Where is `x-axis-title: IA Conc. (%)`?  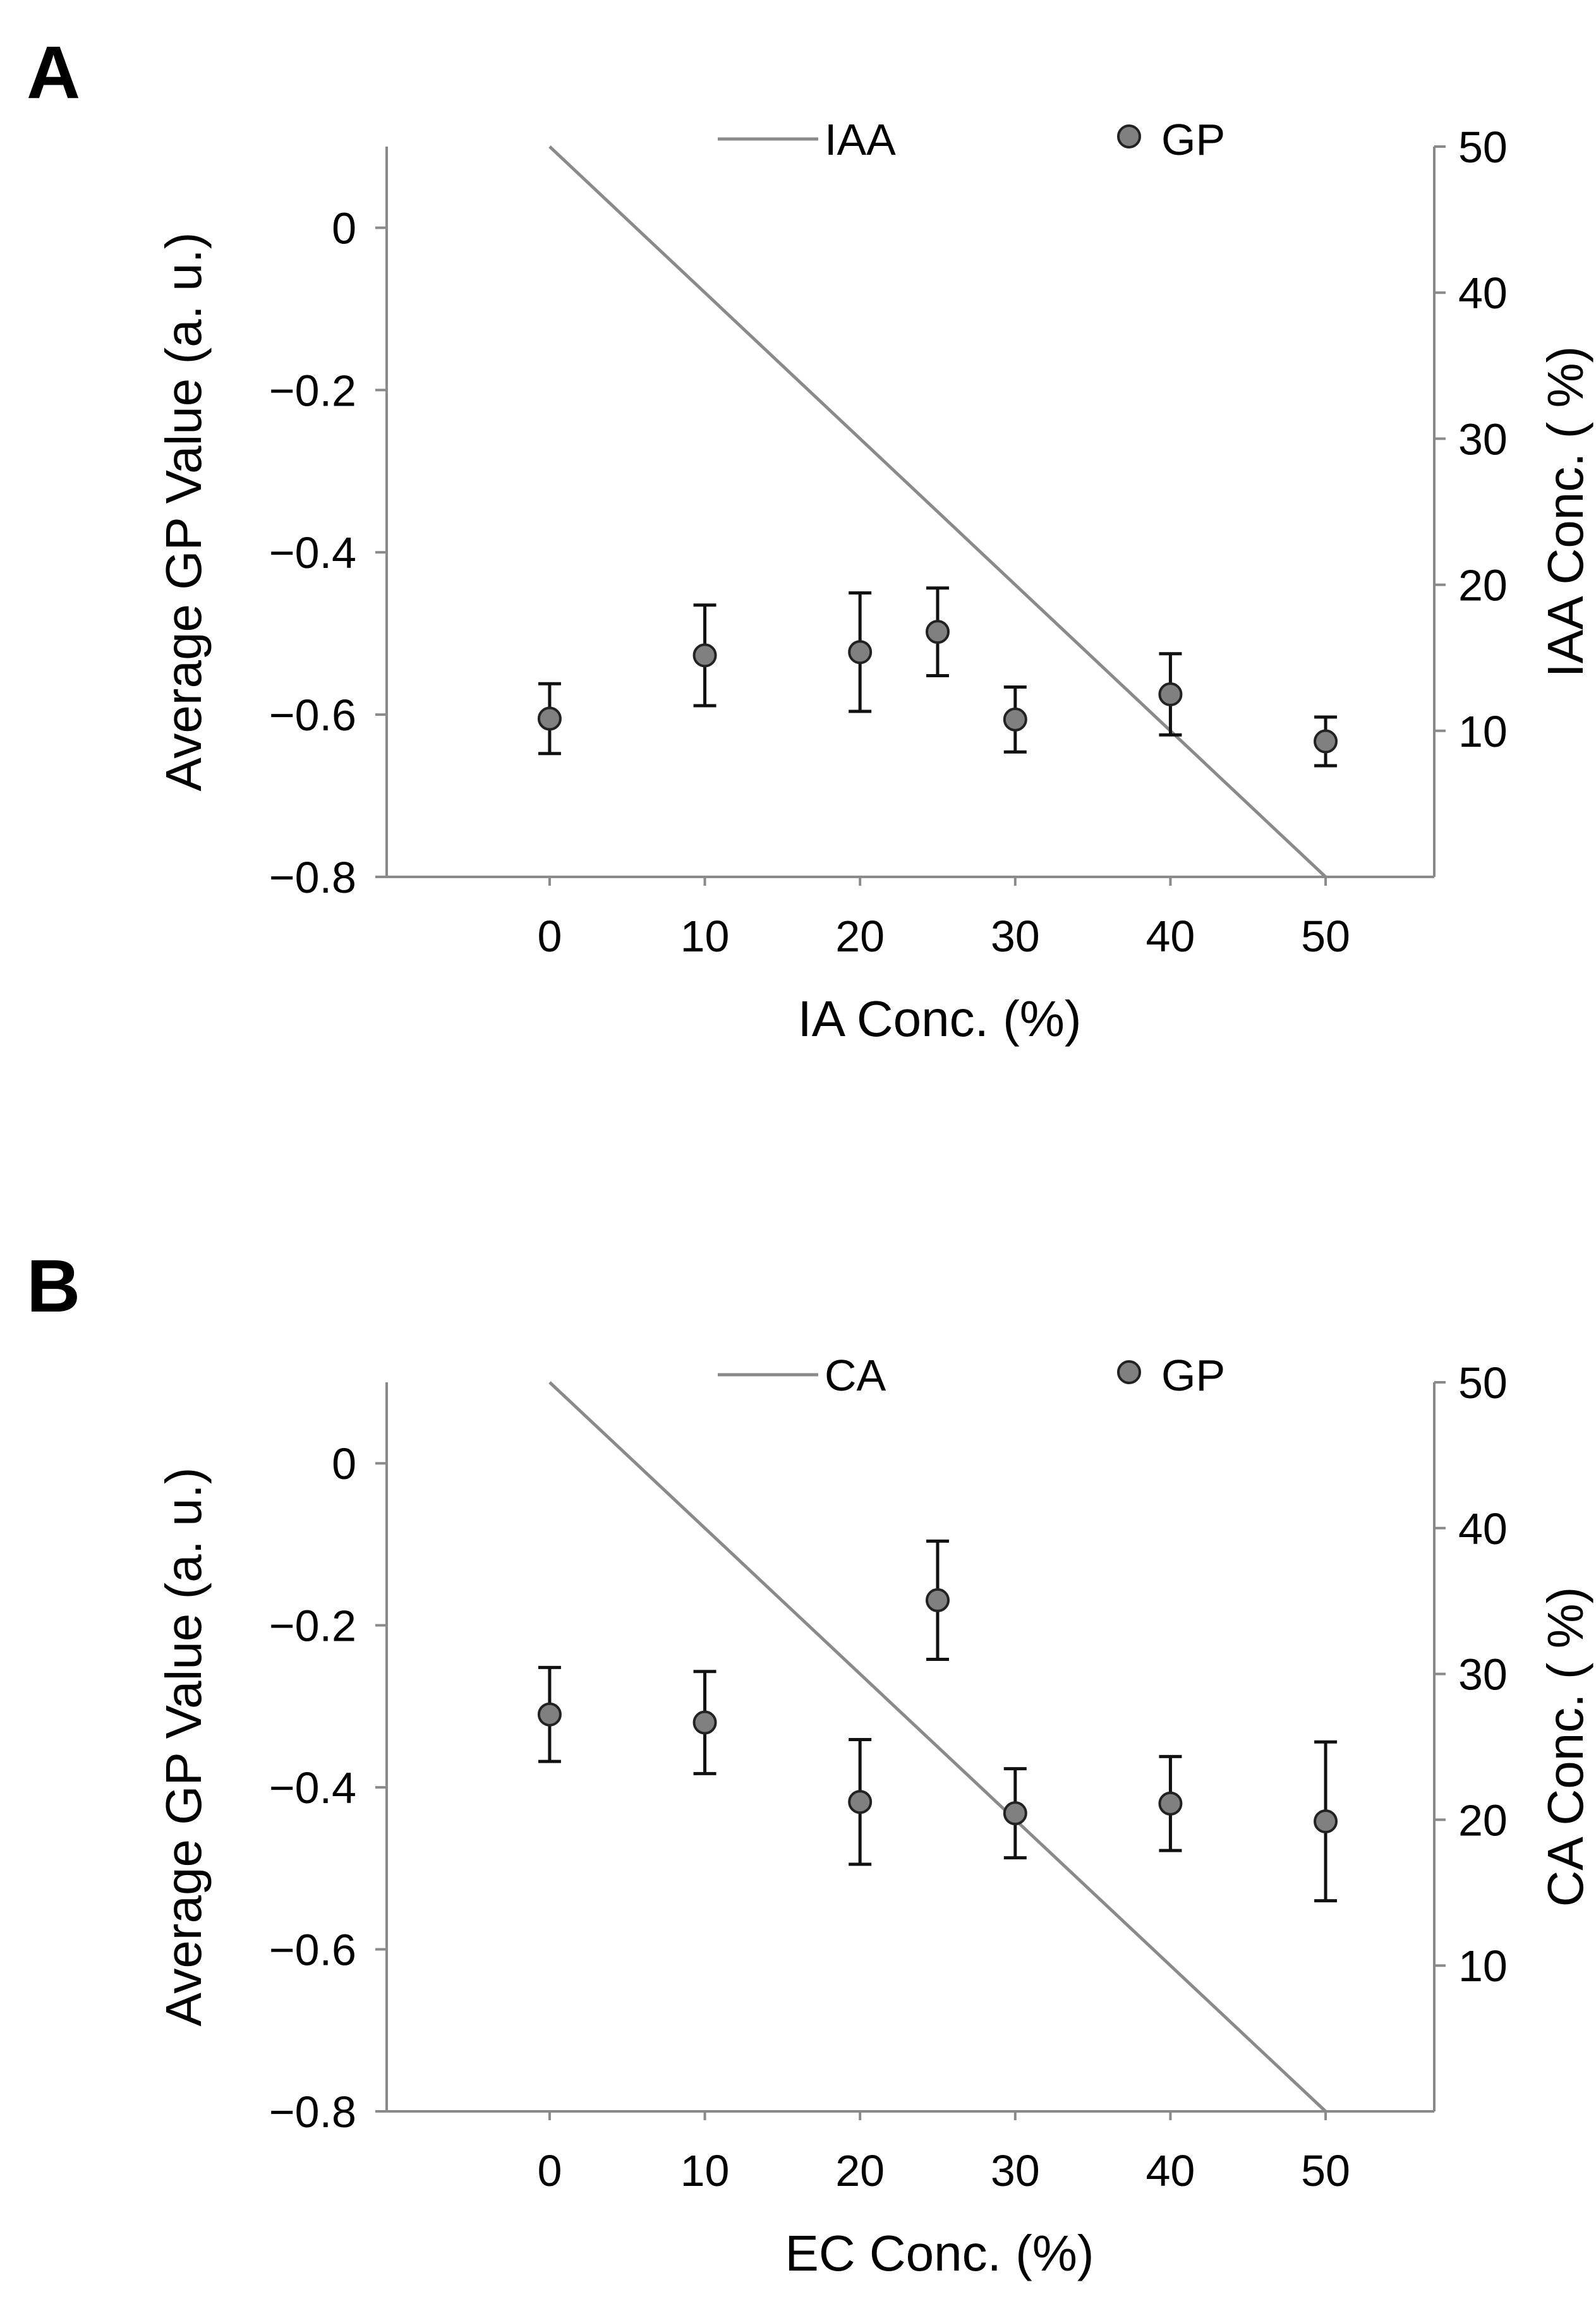 x-axis-title: IA Conc. (%) is located at coordinates (939, 1019).